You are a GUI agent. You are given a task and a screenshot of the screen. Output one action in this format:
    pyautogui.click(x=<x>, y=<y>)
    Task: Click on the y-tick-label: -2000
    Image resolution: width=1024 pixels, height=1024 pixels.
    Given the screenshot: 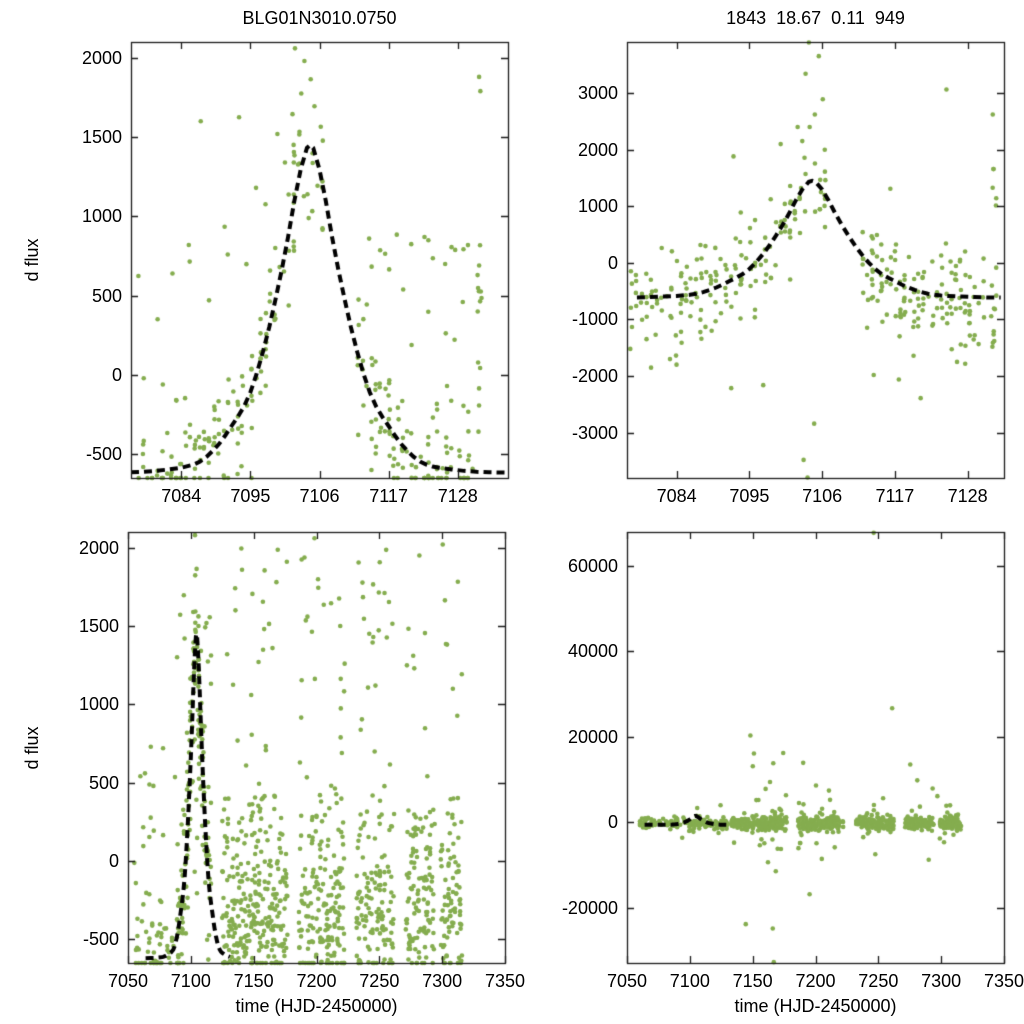 What is the action you would take?
    pyautogui.click(x=594, y=376)
    